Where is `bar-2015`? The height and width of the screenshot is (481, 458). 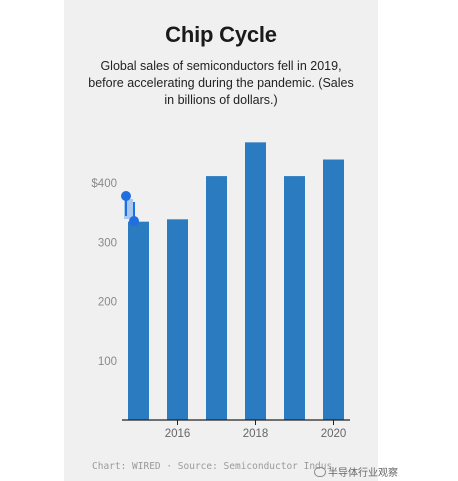
bar-2015 is located at coordinates (138, 320).